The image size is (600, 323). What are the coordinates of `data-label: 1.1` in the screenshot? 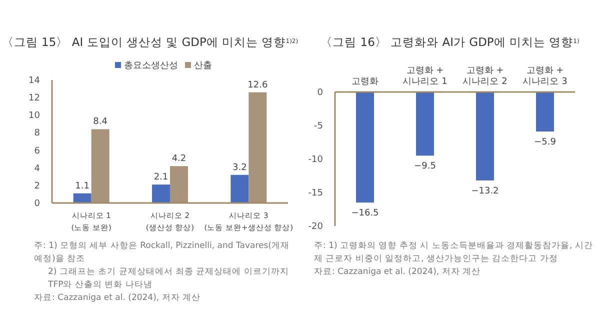 It's located at (82, 186).